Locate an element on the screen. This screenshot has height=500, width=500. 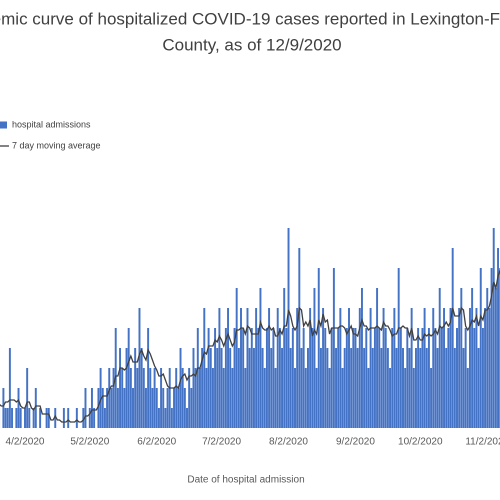
x-tick-label: 7/2/2020 is located at coordinates (221, 442).